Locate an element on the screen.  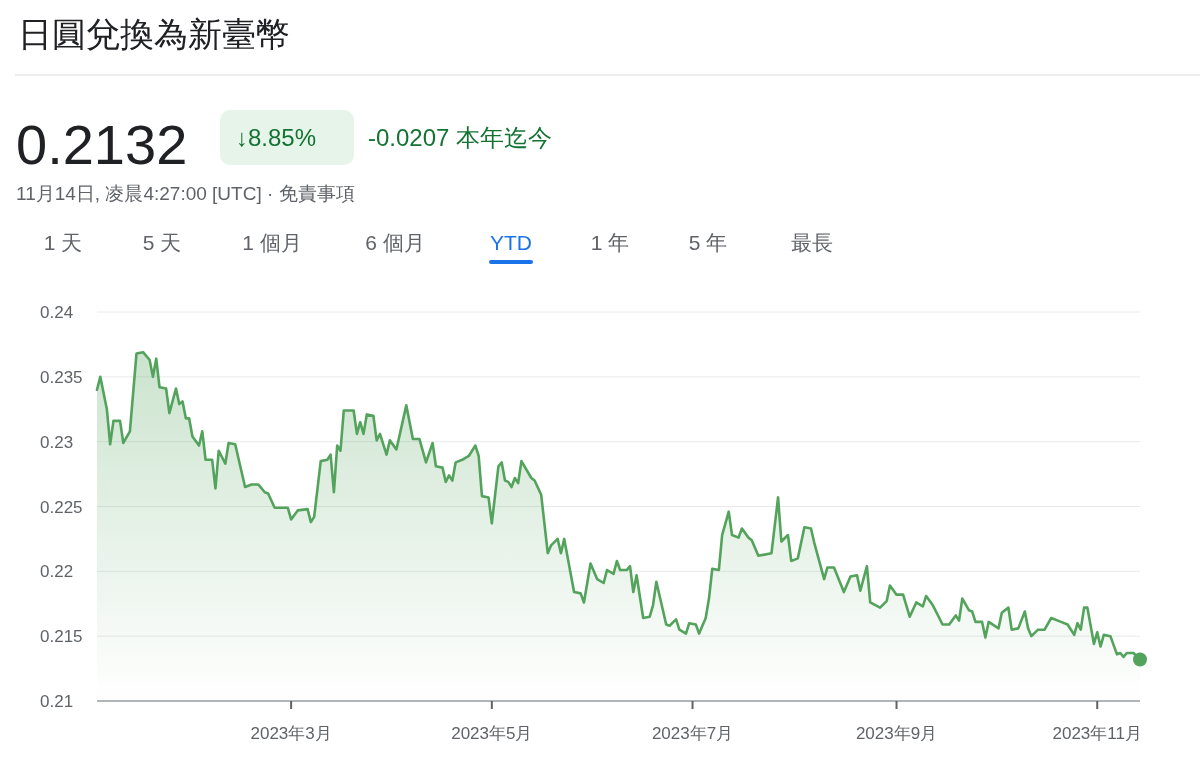
text: 6 個月 is located at coordinates (395, 242).